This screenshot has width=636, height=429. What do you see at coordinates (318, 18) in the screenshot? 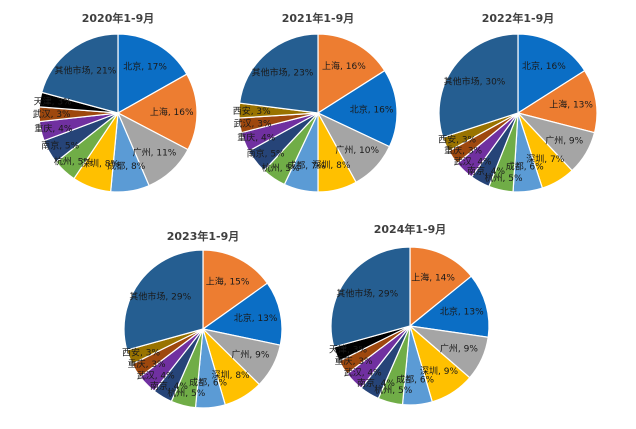
I see `chart-title: 2021年1-9月` at bounding box center [318, 18].